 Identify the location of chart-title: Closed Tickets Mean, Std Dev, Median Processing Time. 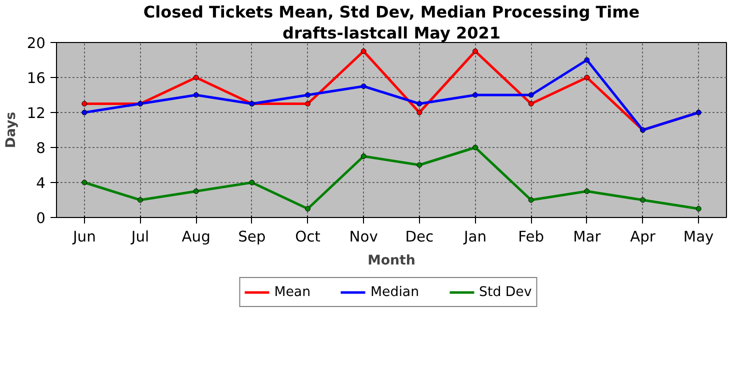
(391, 12).